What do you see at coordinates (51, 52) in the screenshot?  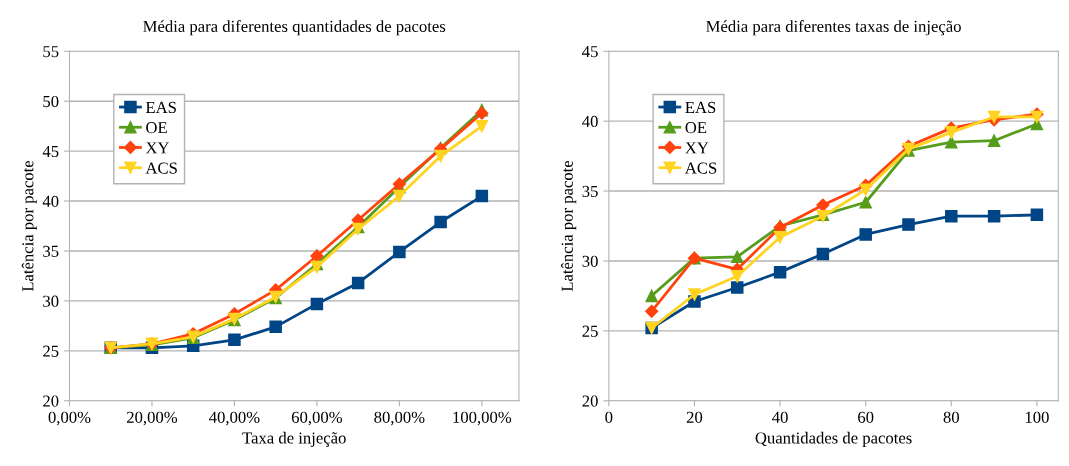 I see `y-tick-label: 55` at bounding box center [51, 52].